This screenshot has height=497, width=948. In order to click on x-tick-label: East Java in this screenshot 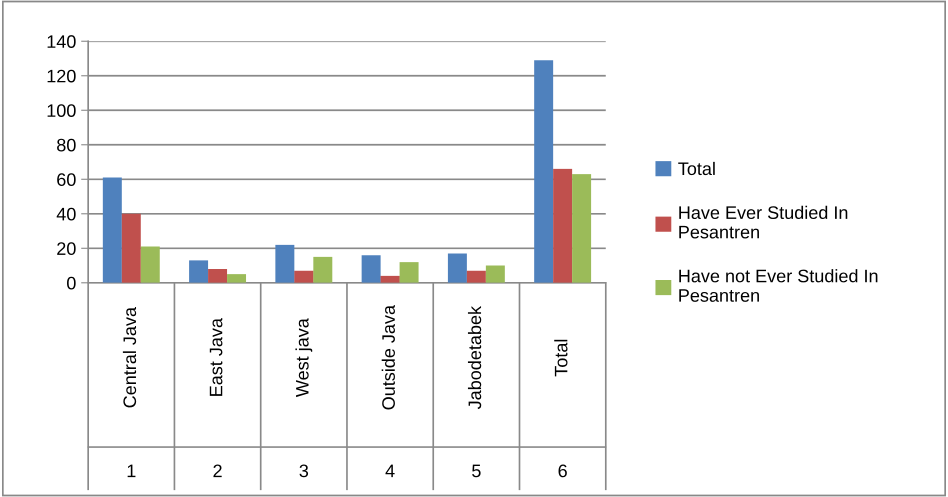, I will do `click(216, 357)`.